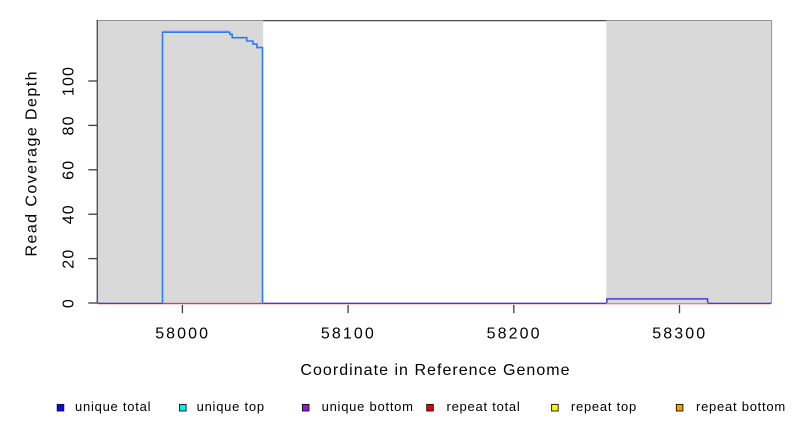 The width and height of the screenshot is (792, 432). What do you see at coordinates (679, 334) in the screenshot?
I see `svg-text: 58300` at bounding box center [679, 334].